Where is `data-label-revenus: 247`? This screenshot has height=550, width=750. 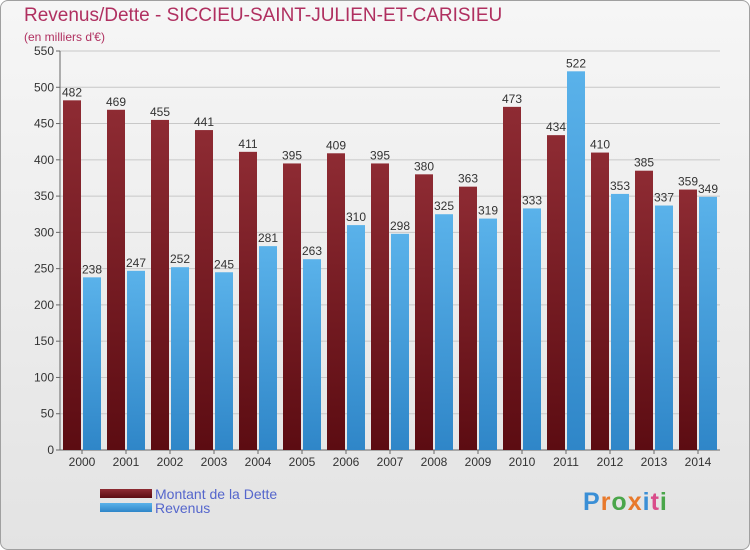
data-label-revenus: 247 is located at coordinates (136, 263).